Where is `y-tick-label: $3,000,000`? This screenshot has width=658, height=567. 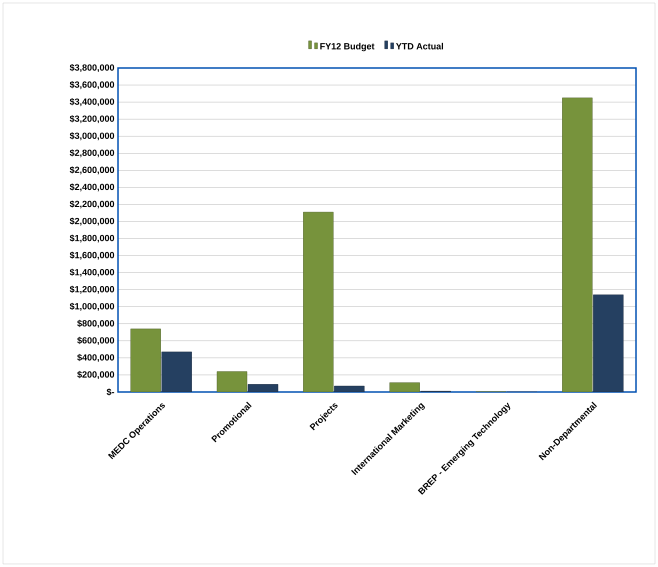 y-tick-label: $3,000,000 is located at coordinates (92, 136).